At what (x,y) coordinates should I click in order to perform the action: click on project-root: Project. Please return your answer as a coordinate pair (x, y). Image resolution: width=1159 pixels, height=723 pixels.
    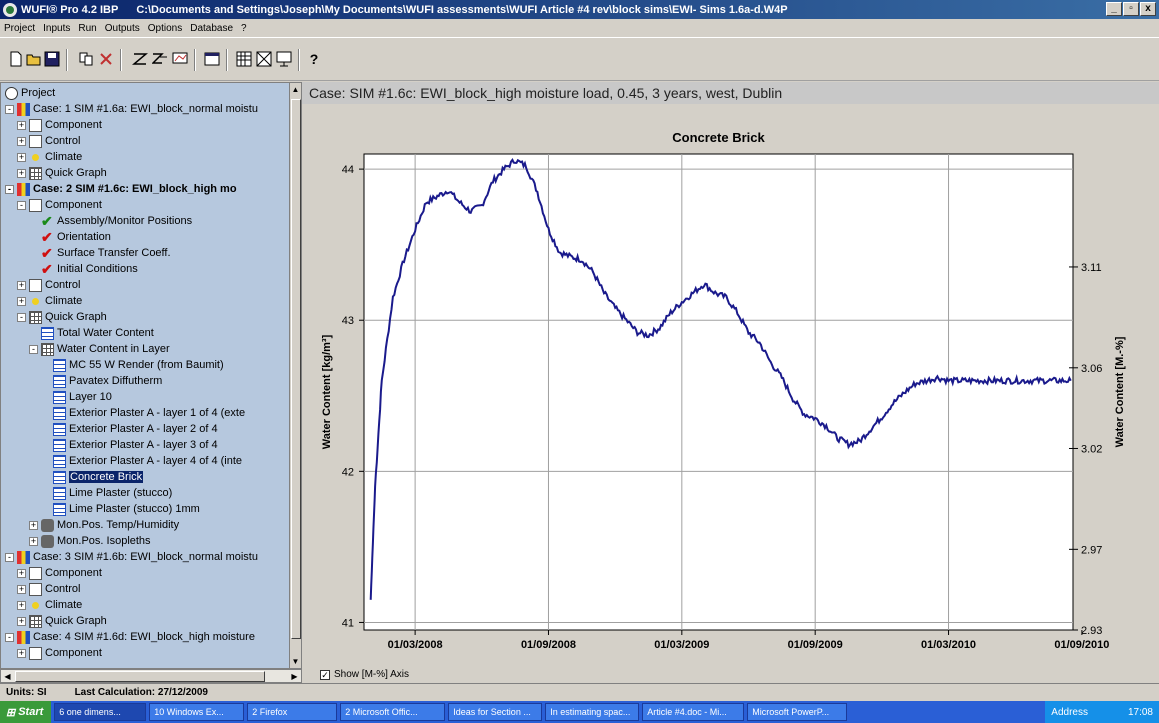
    Looking at the image, I should click on (30, 93).